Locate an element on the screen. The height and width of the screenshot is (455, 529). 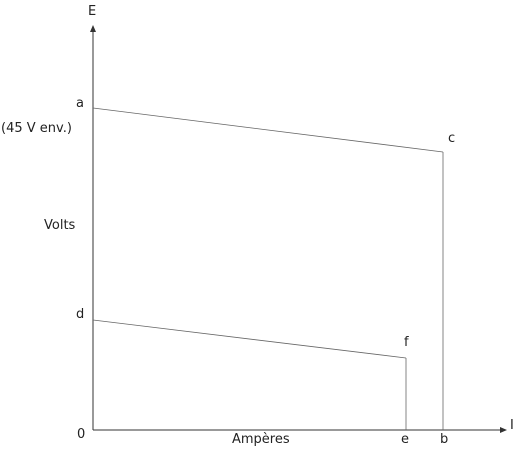
point-label-f: f is located at coordinates (406, 342).